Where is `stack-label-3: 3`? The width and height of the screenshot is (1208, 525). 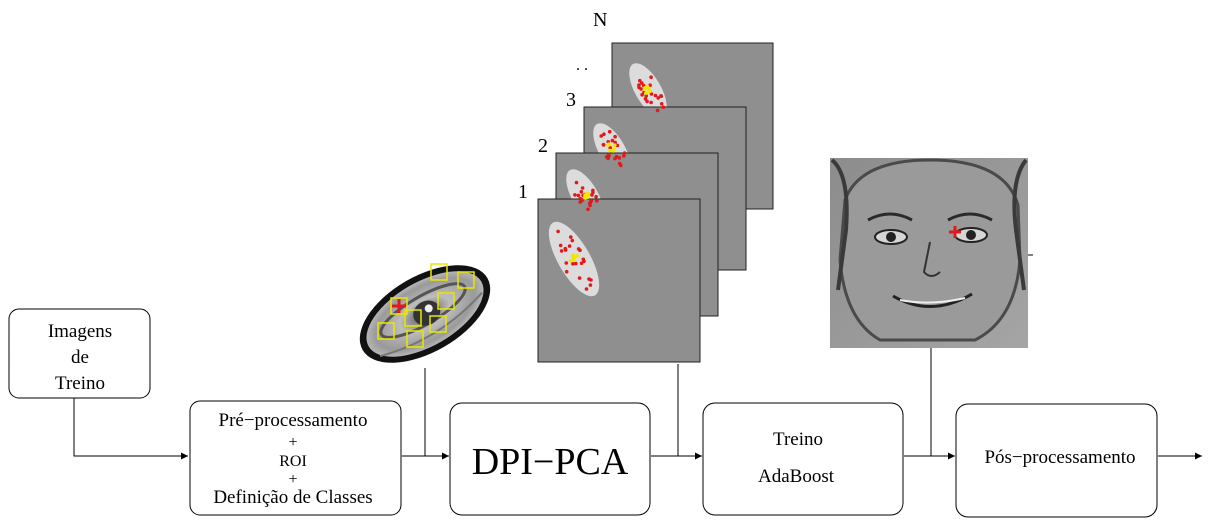 stack-label-3: 3 is located at coordinates (571, 100).